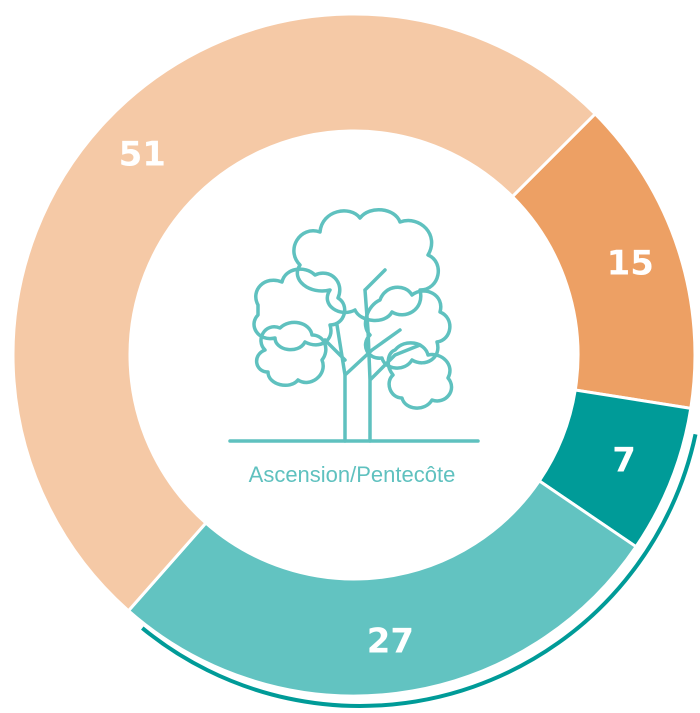  What do you see at coordinates (624, 460) in the screenshot?
I see `value-label: 7` at bounding box center [624, 460].